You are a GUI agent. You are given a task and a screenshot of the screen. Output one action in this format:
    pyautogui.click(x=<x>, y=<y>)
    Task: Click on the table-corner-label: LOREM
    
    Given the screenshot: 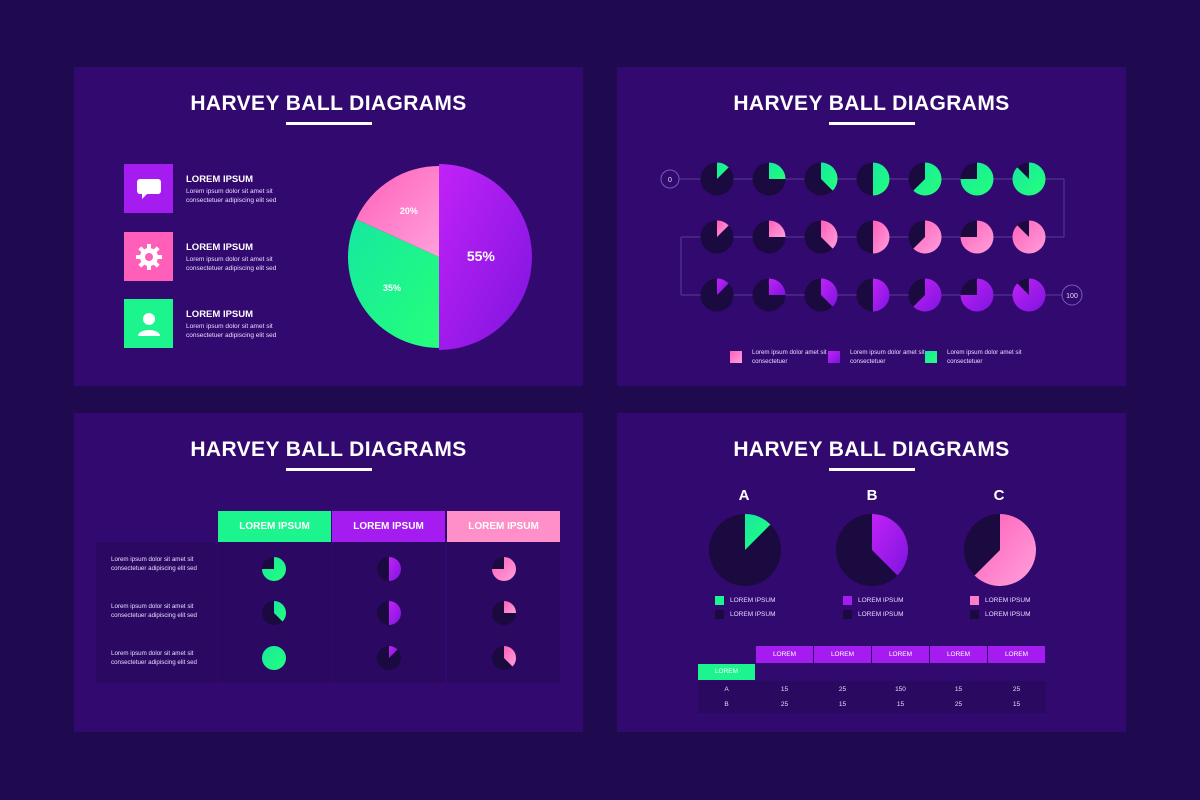 What is the action you would take?
    pyautogui.click(x=726, y=672)
    